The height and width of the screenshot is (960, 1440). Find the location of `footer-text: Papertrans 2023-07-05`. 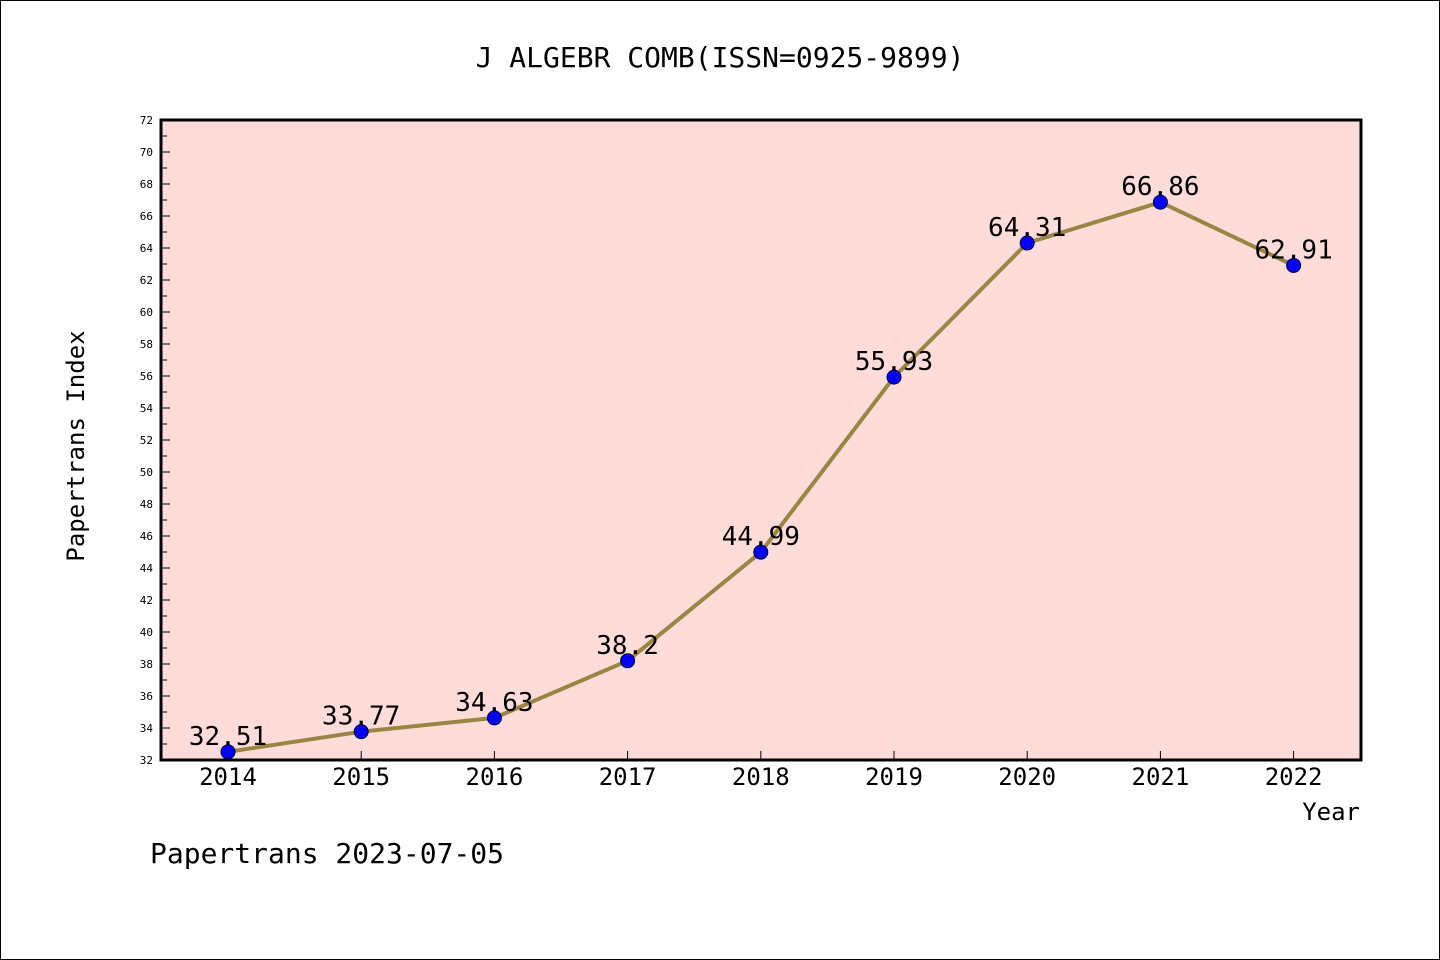

footer-text: Papertrans 2023-07-05 is located at coordinates (327, 853).